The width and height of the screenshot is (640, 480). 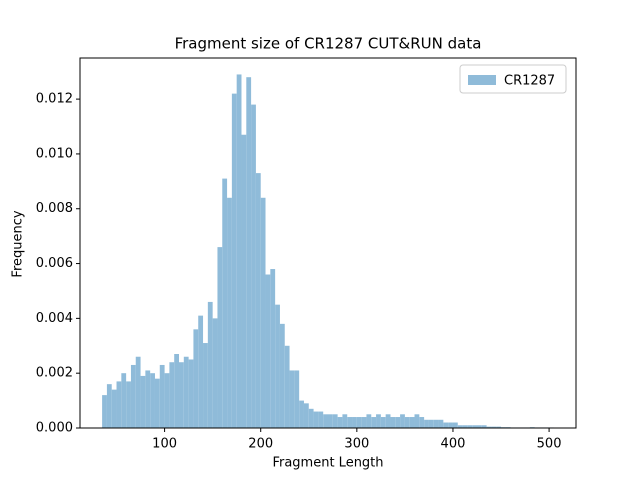 I want to click on x-tick-label: 100, so click(x=164, y=444).